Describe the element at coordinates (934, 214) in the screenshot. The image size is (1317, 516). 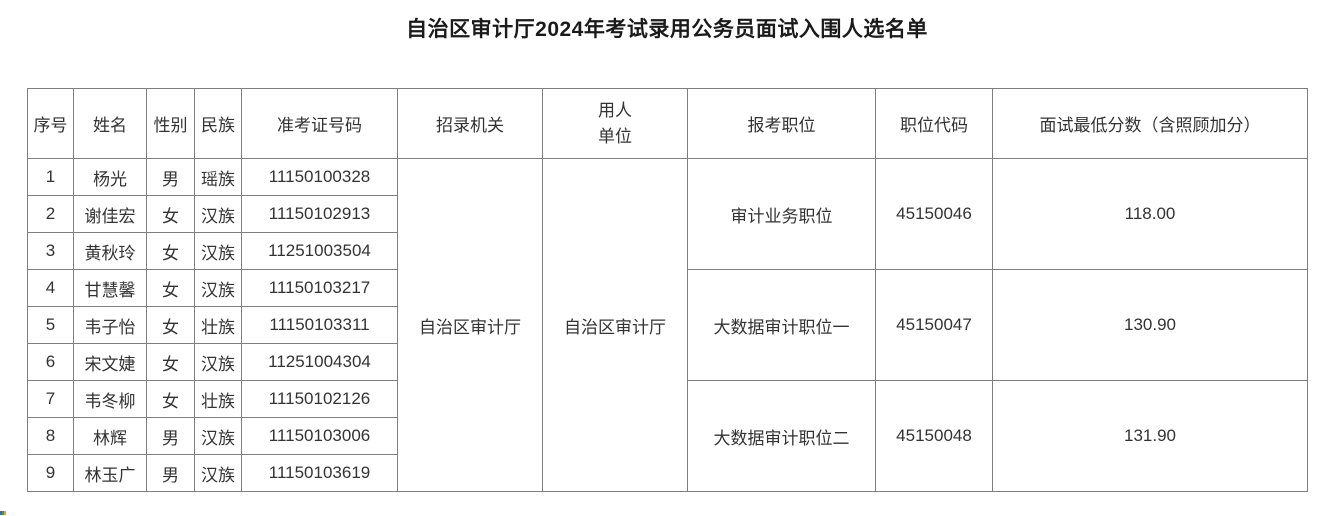
I see `position-code-cell: 45150046` at that location.